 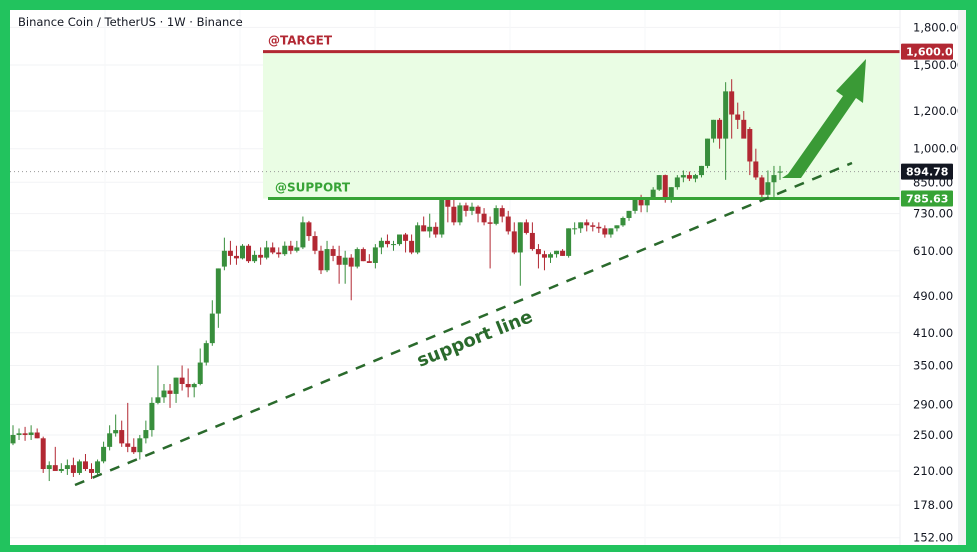 What do you see at coordinates (933, 471) in the screenshot?
I see `y-tick-label: 210.00` at bounding box center [933, 471].